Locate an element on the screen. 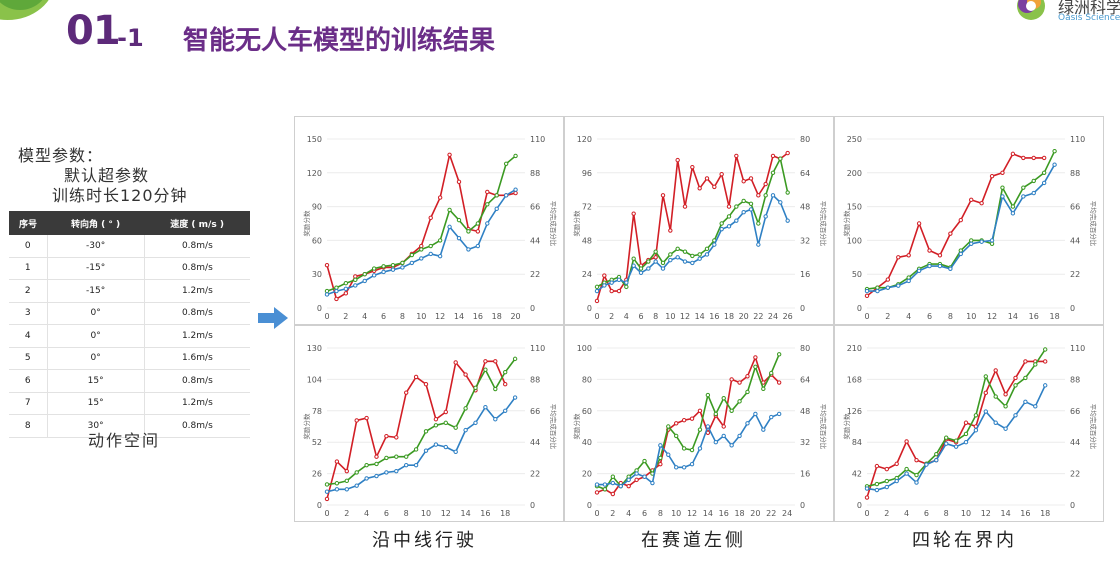 This screenshot has width=1120, height=562. x-tick-label: 16 is located at coordinates (1025, 513).